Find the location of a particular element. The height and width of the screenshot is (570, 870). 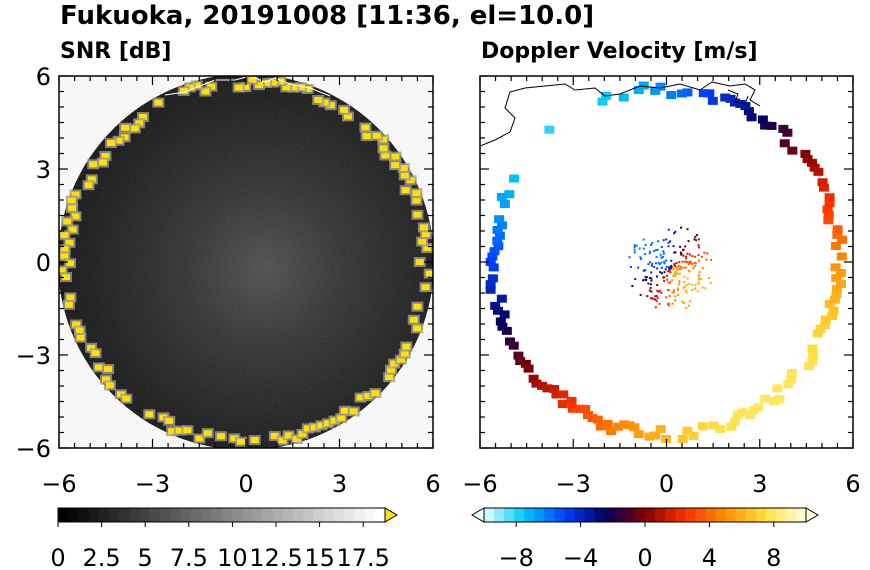

x-tick-label: 6 is located at coordinates (852, 484).